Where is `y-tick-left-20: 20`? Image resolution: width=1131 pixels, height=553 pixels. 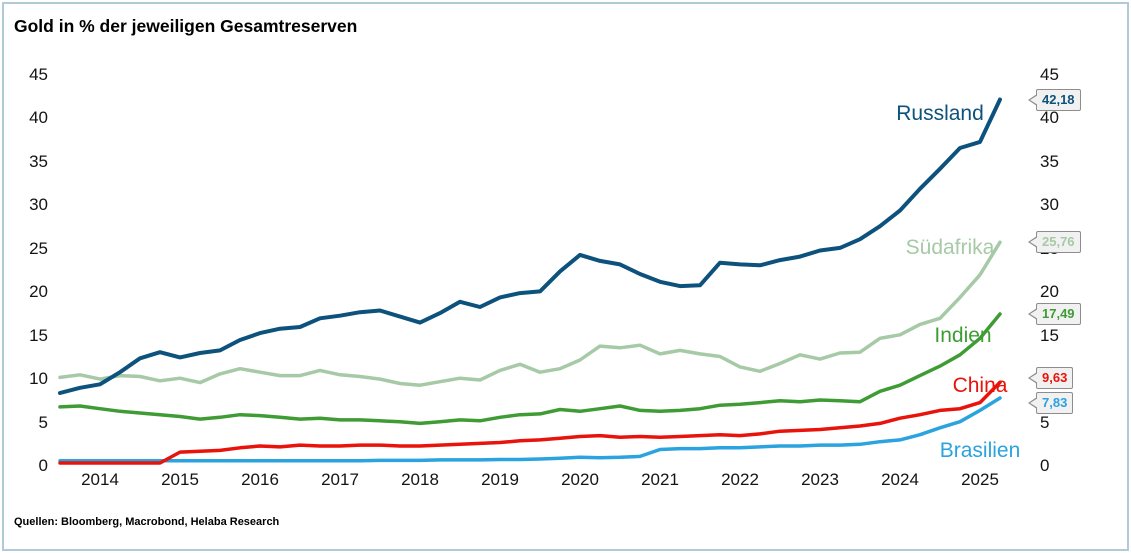 y-tick-left-20: 20 is located at coordinates (38, 292).